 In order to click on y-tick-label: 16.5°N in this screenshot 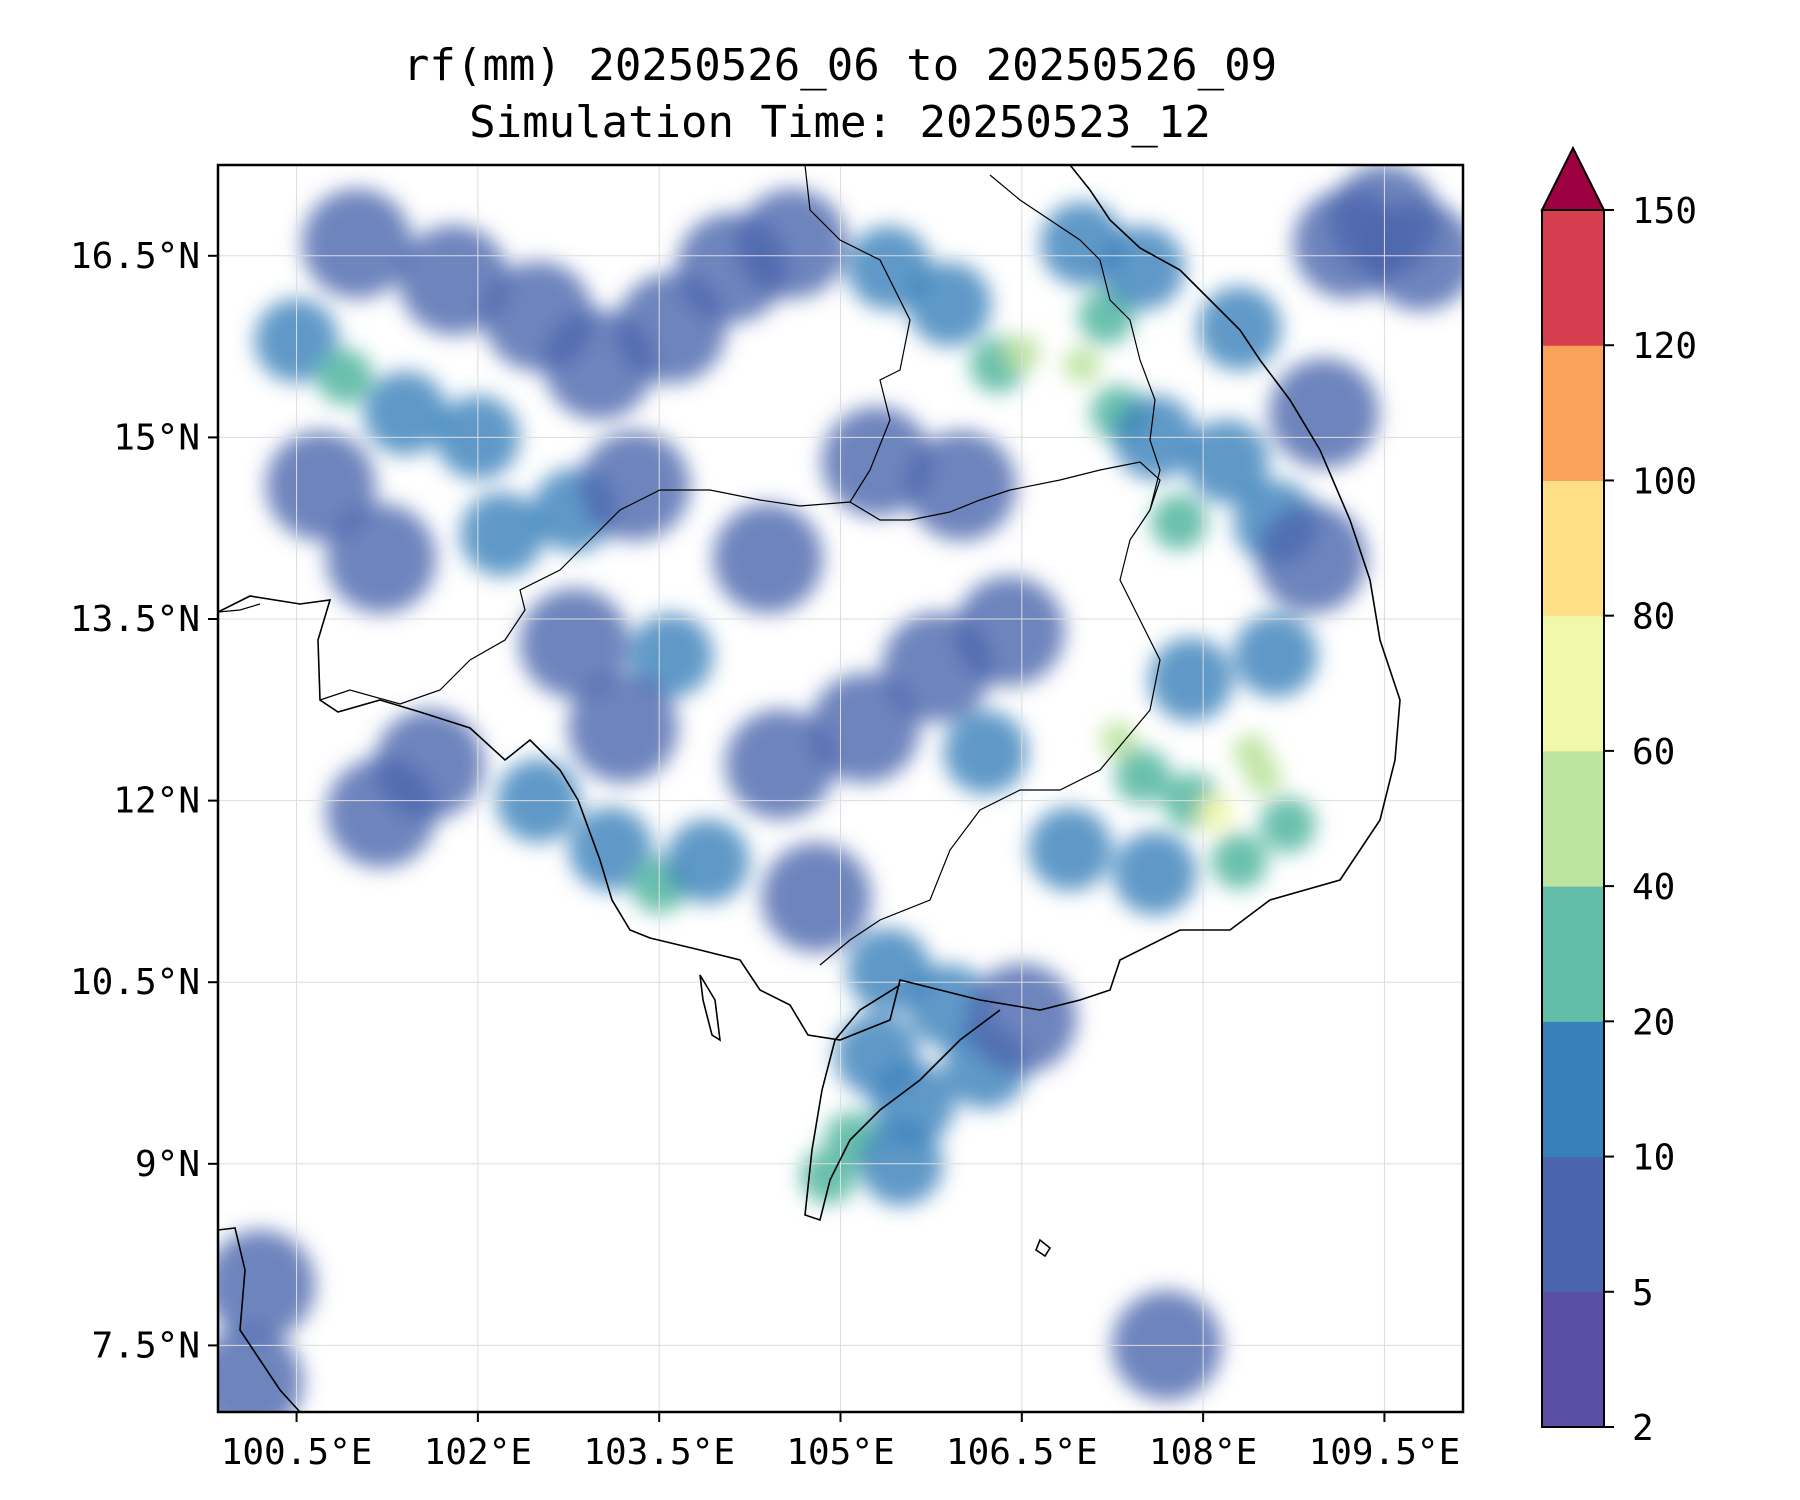, I will do `click(135, 256)`.